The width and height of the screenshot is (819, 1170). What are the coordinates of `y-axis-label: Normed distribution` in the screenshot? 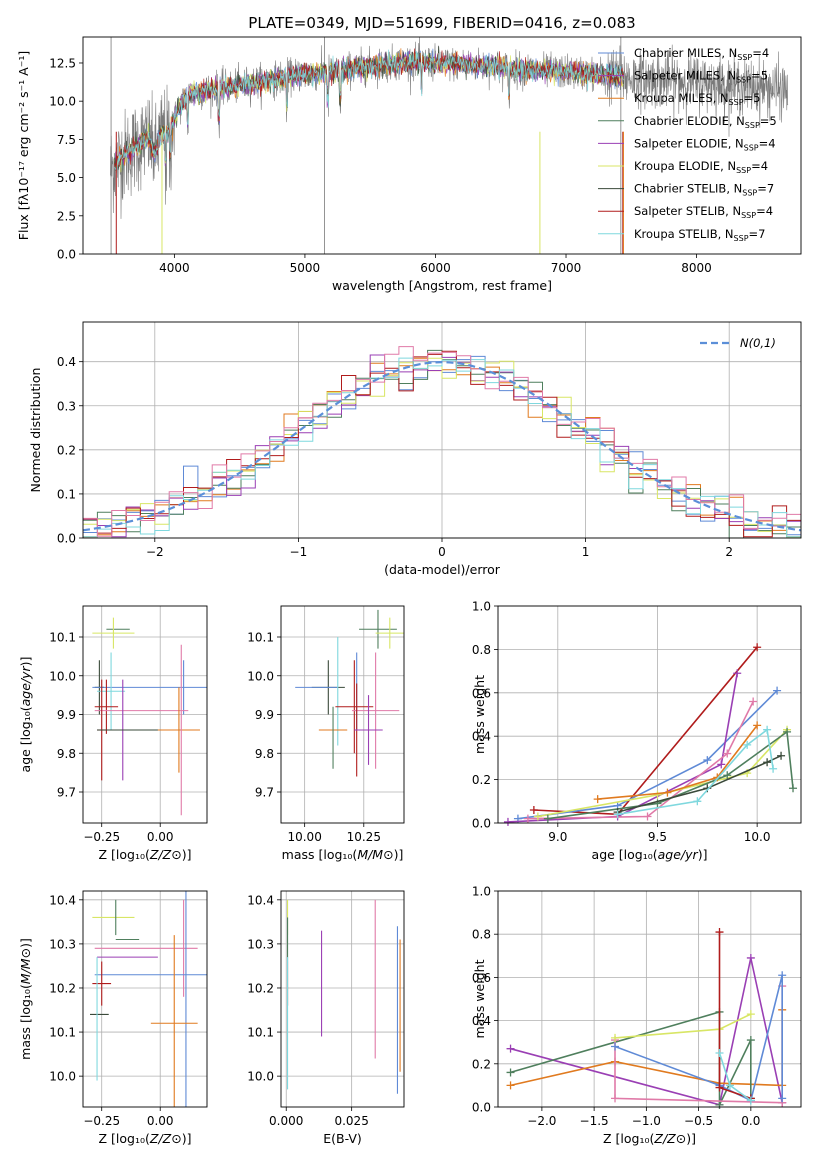 It's located at (35, 430).